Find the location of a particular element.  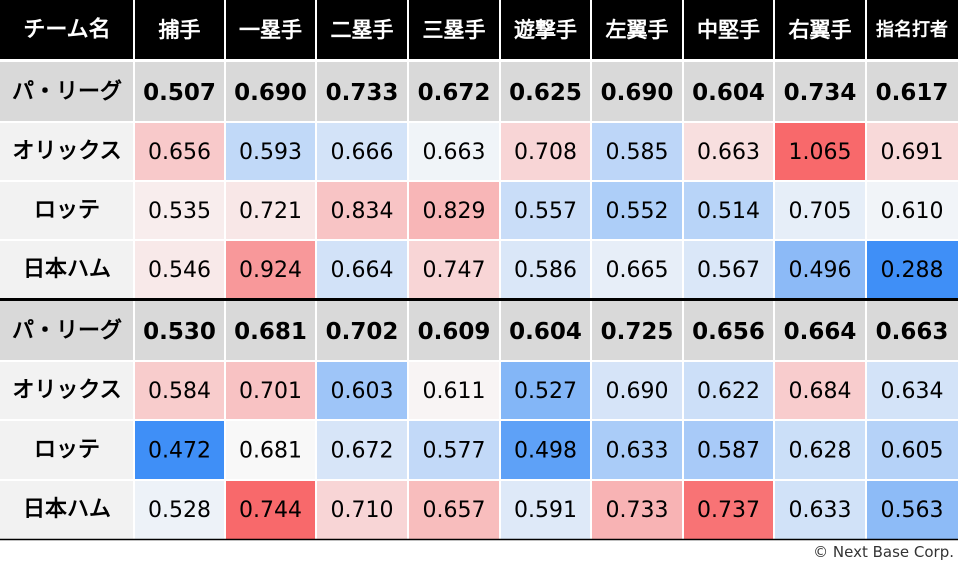

cell-value: 0.611 is located at coordinates (454, 391).